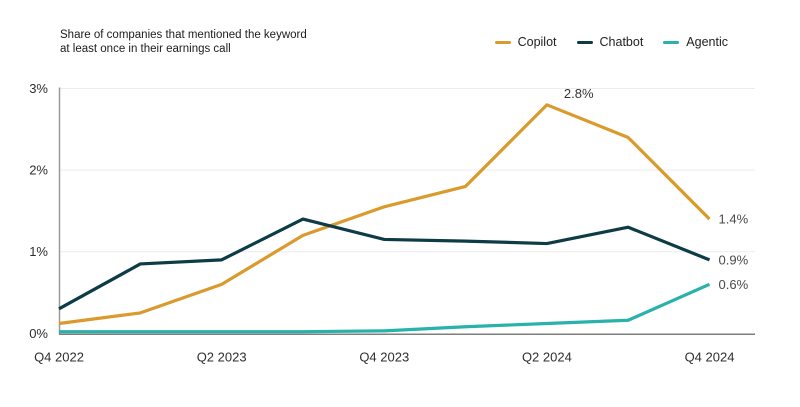 This screenshot has width=800, height=407. What do you see at coordinates (547, 357) in the screenshot?
I see `x-axis-label: Q2 2024` at bounding box center [547, 357].